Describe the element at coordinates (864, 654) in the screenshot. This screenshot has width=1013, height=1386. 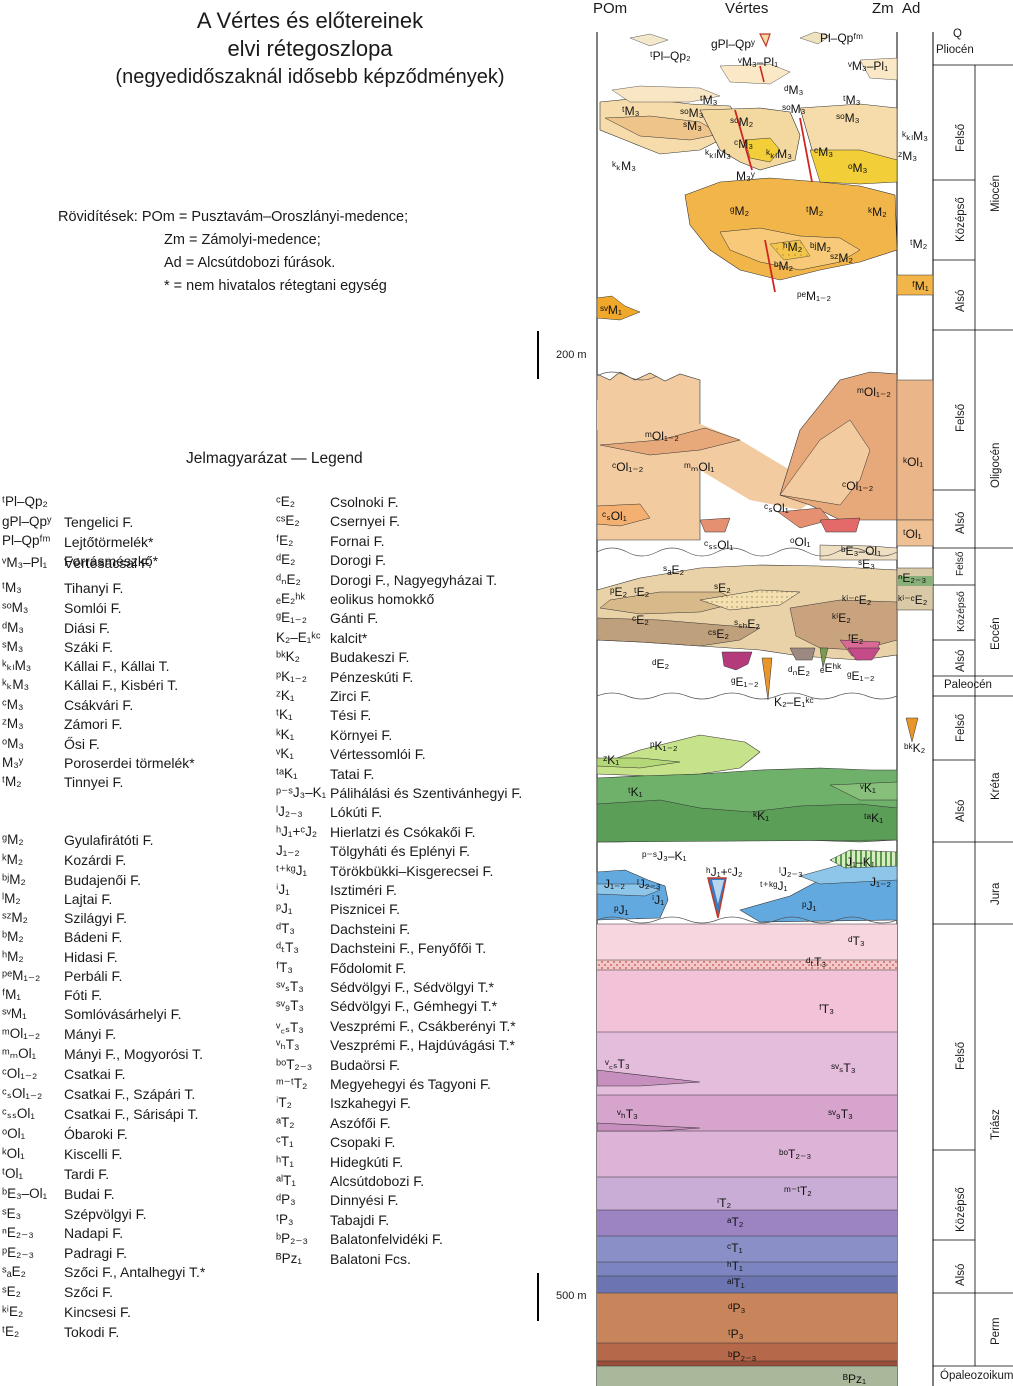
I see `layer-gE12-r` at that location.